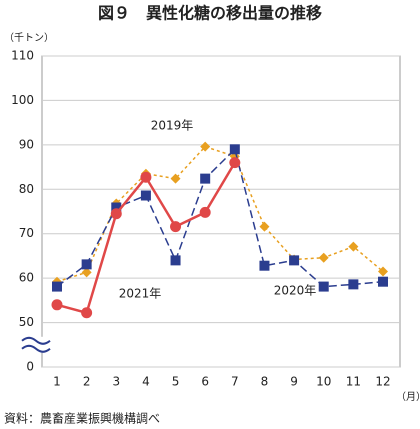 This screenshot has width=420, height=429. What do you see at coordinates (22, 56) in the screenshot?
I see `y-tick-label: 110` at bounding box center [22, 56].